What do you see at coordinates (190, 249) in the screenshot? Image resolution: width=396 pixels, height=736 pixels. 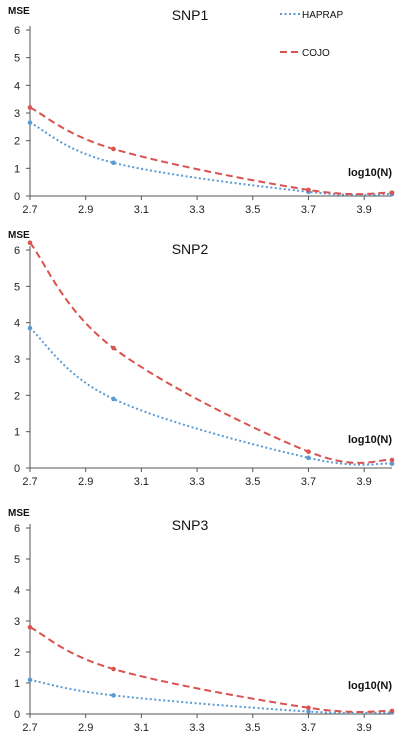 I see `chart-title: SNP2` at bounding box center [190, 249].